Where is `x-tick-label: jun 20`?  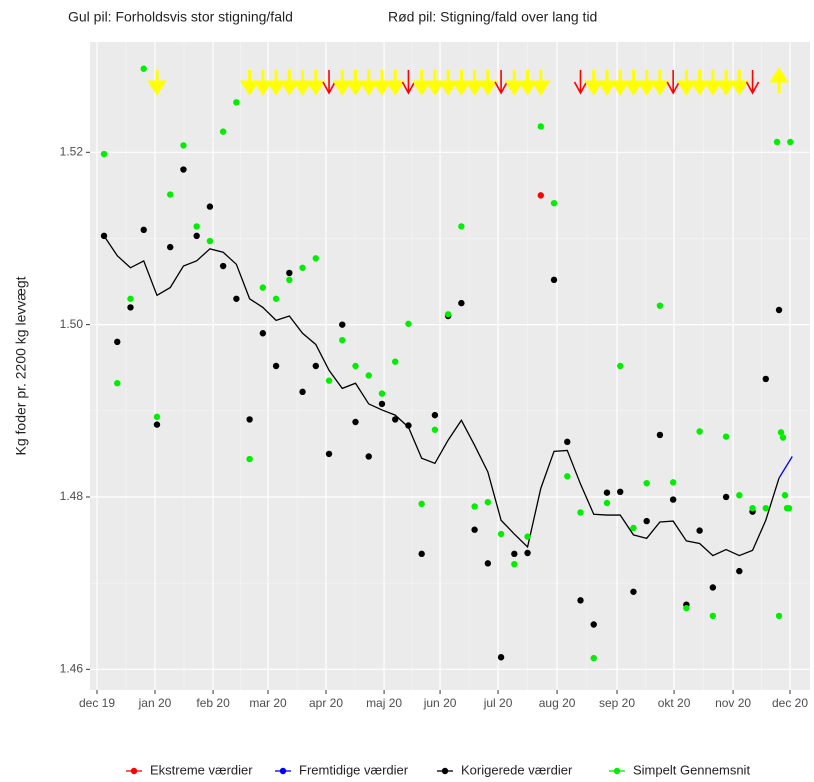 x-tick-label: jun 20 is located at coordinates (440, 703).